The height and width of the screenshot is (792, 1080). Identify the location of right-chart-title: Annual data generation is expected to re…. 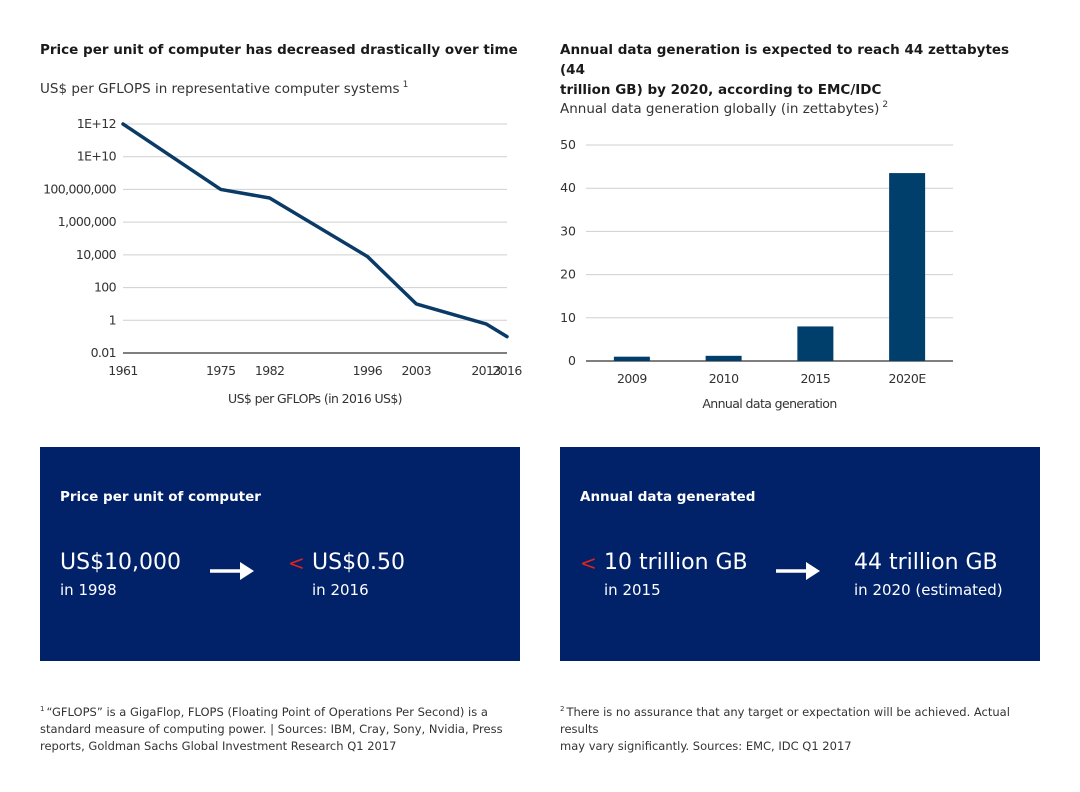
(795, 70).